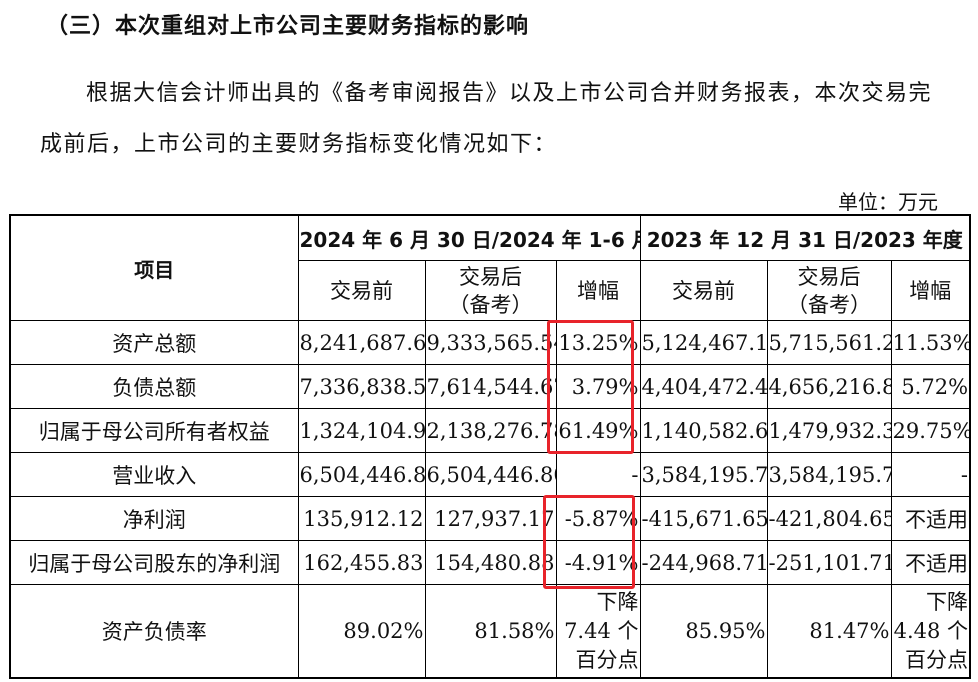 The height and width of the screenshot is (682, 978). What do you see at coordinates (829, 631) in the screenshot?
I see `cell: 81.47%` at bounding box center [829, 631].